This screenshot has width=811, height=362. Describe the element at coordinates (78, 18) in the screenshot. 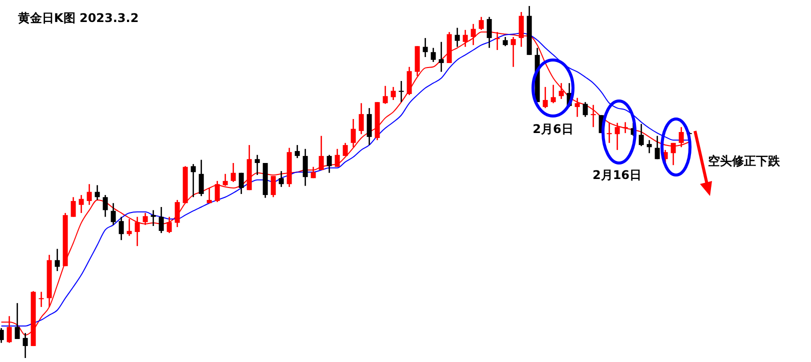

I see `chart-title: 黄金日K图 2023.3.2` at that location.